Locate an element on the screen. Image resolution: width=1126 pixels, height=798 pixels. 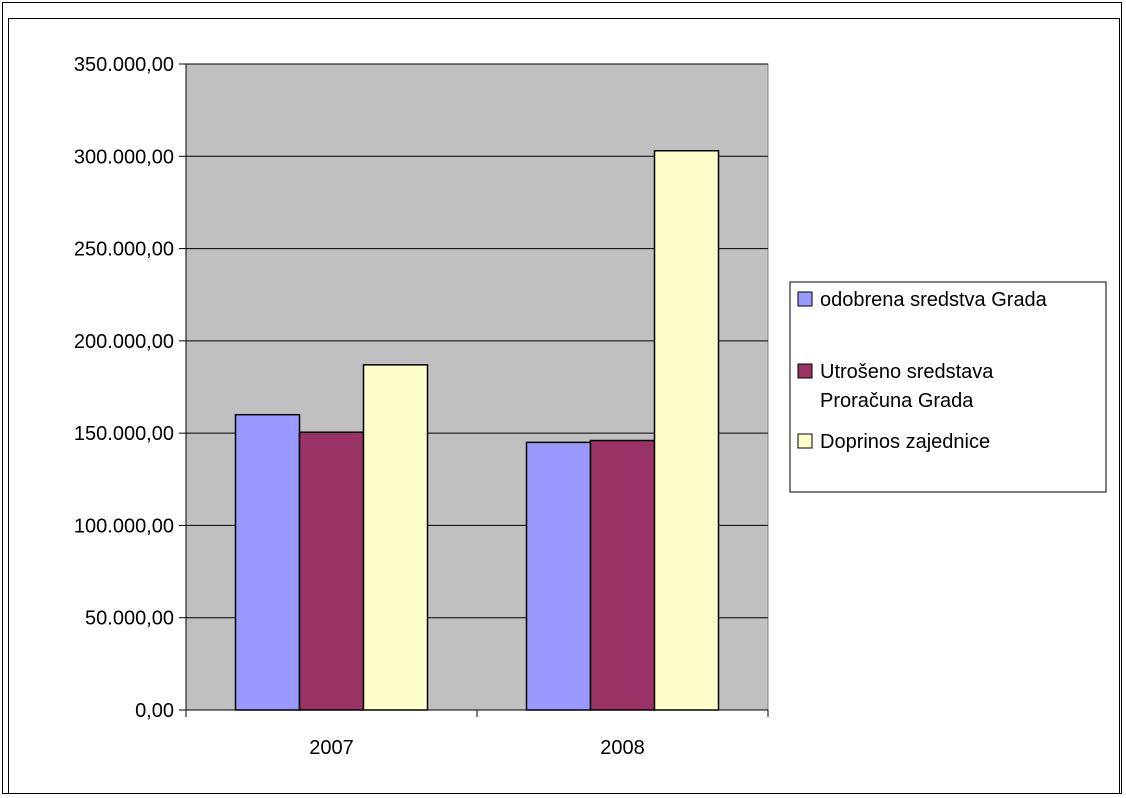
y-tick-label: 100.000,00 is located at coordinates (124, 526).